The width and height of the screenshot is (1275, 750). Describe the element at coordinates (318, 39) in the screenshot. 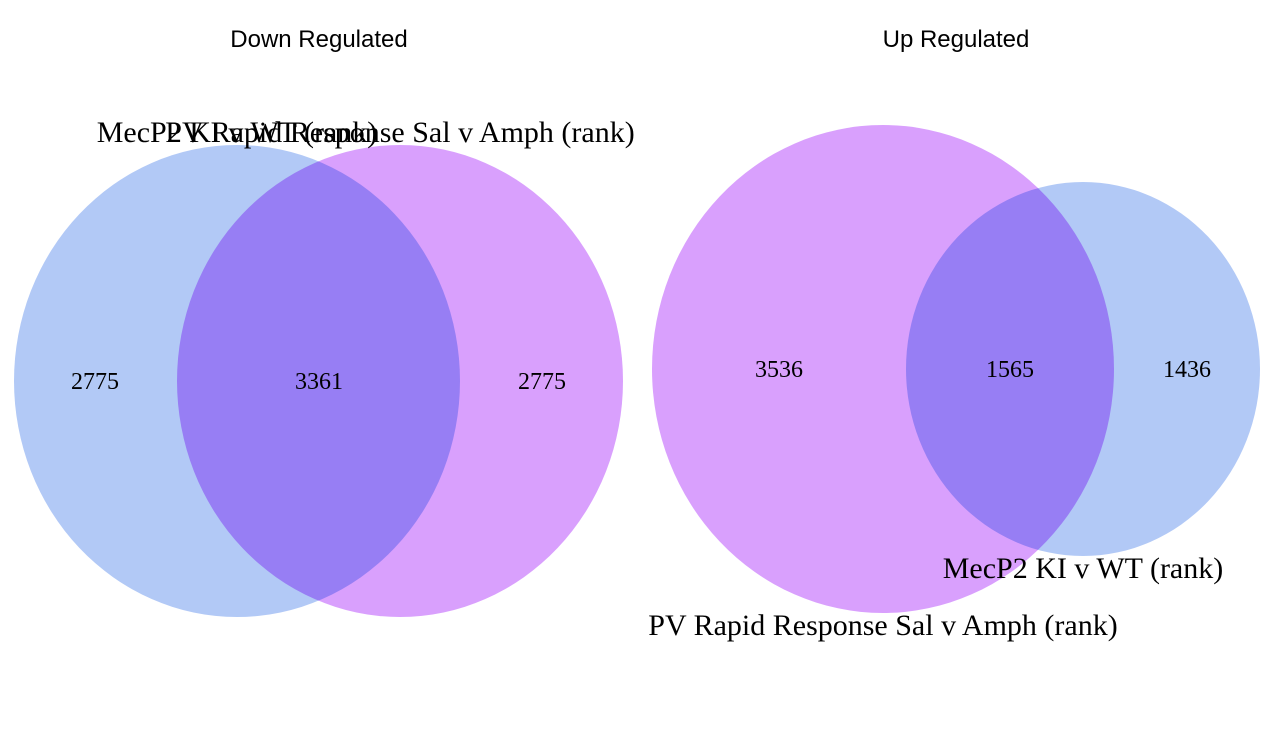

I see `venn-title: Down Regulated` at that location.